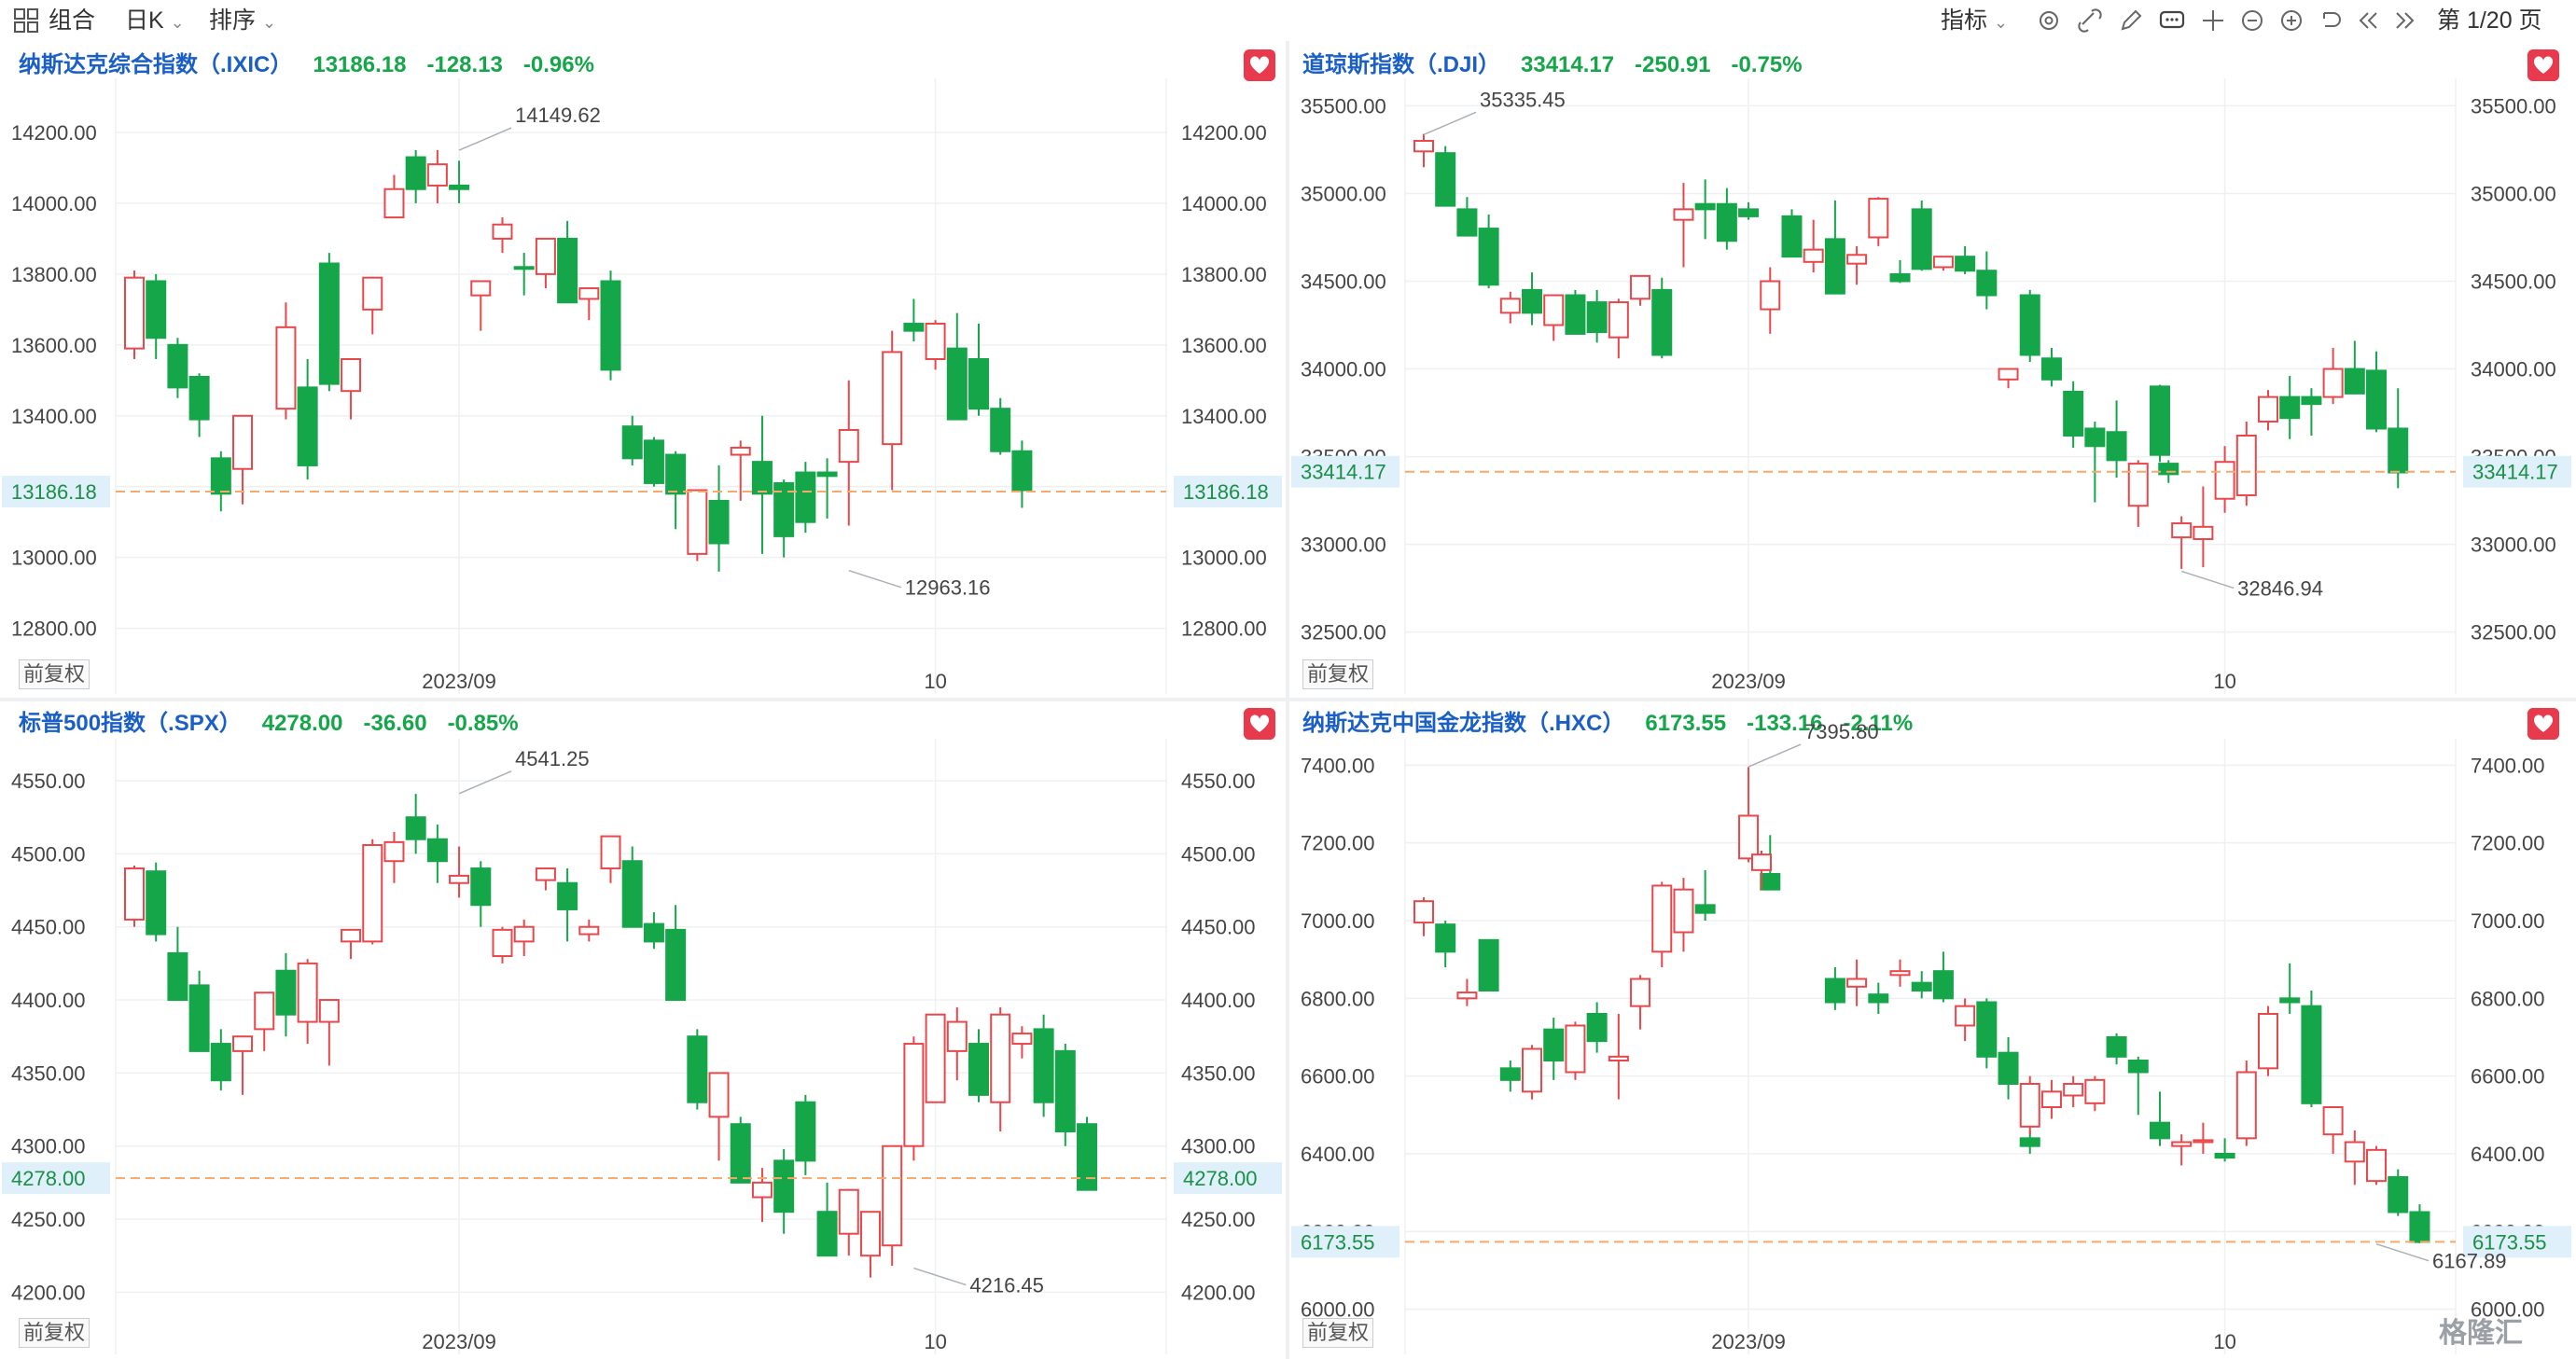  I want to click on zoom-in-icon, so click(2291, 20).